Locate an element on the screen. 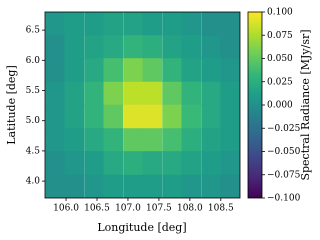 This screenshot has height=240, width=320. y-tick-label: 6.5 is located at coordinates (33, 31).